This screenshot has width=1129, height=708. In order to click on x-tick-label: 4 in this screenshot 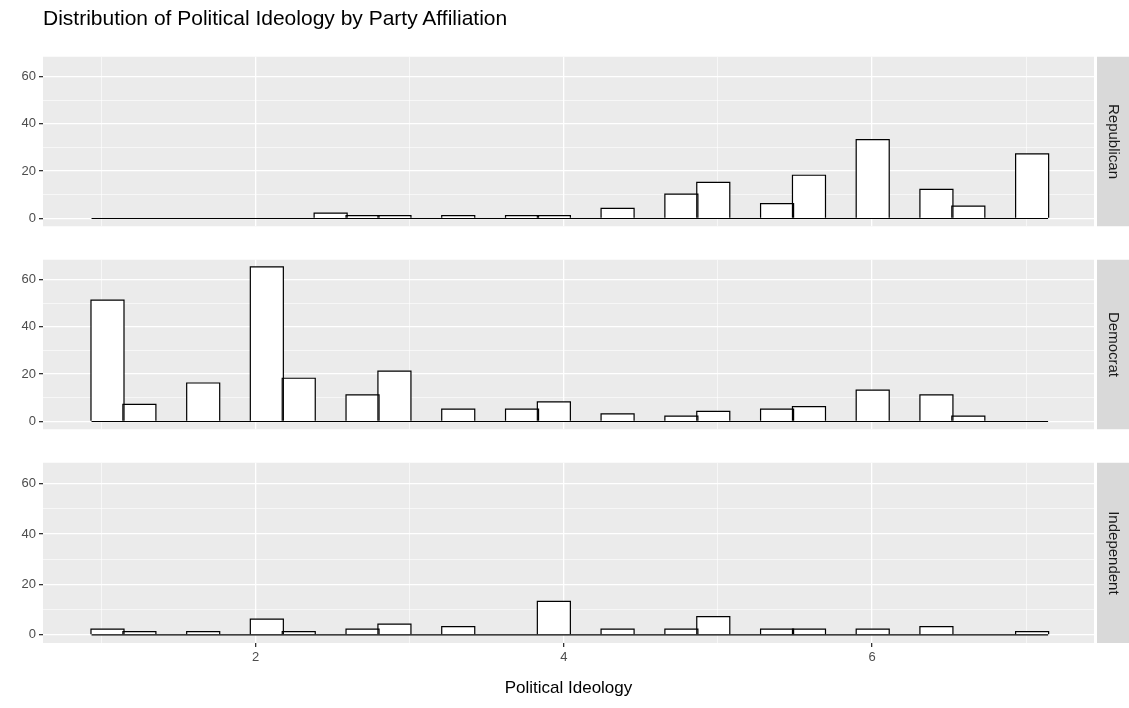, I will do `click(564, 657)`.